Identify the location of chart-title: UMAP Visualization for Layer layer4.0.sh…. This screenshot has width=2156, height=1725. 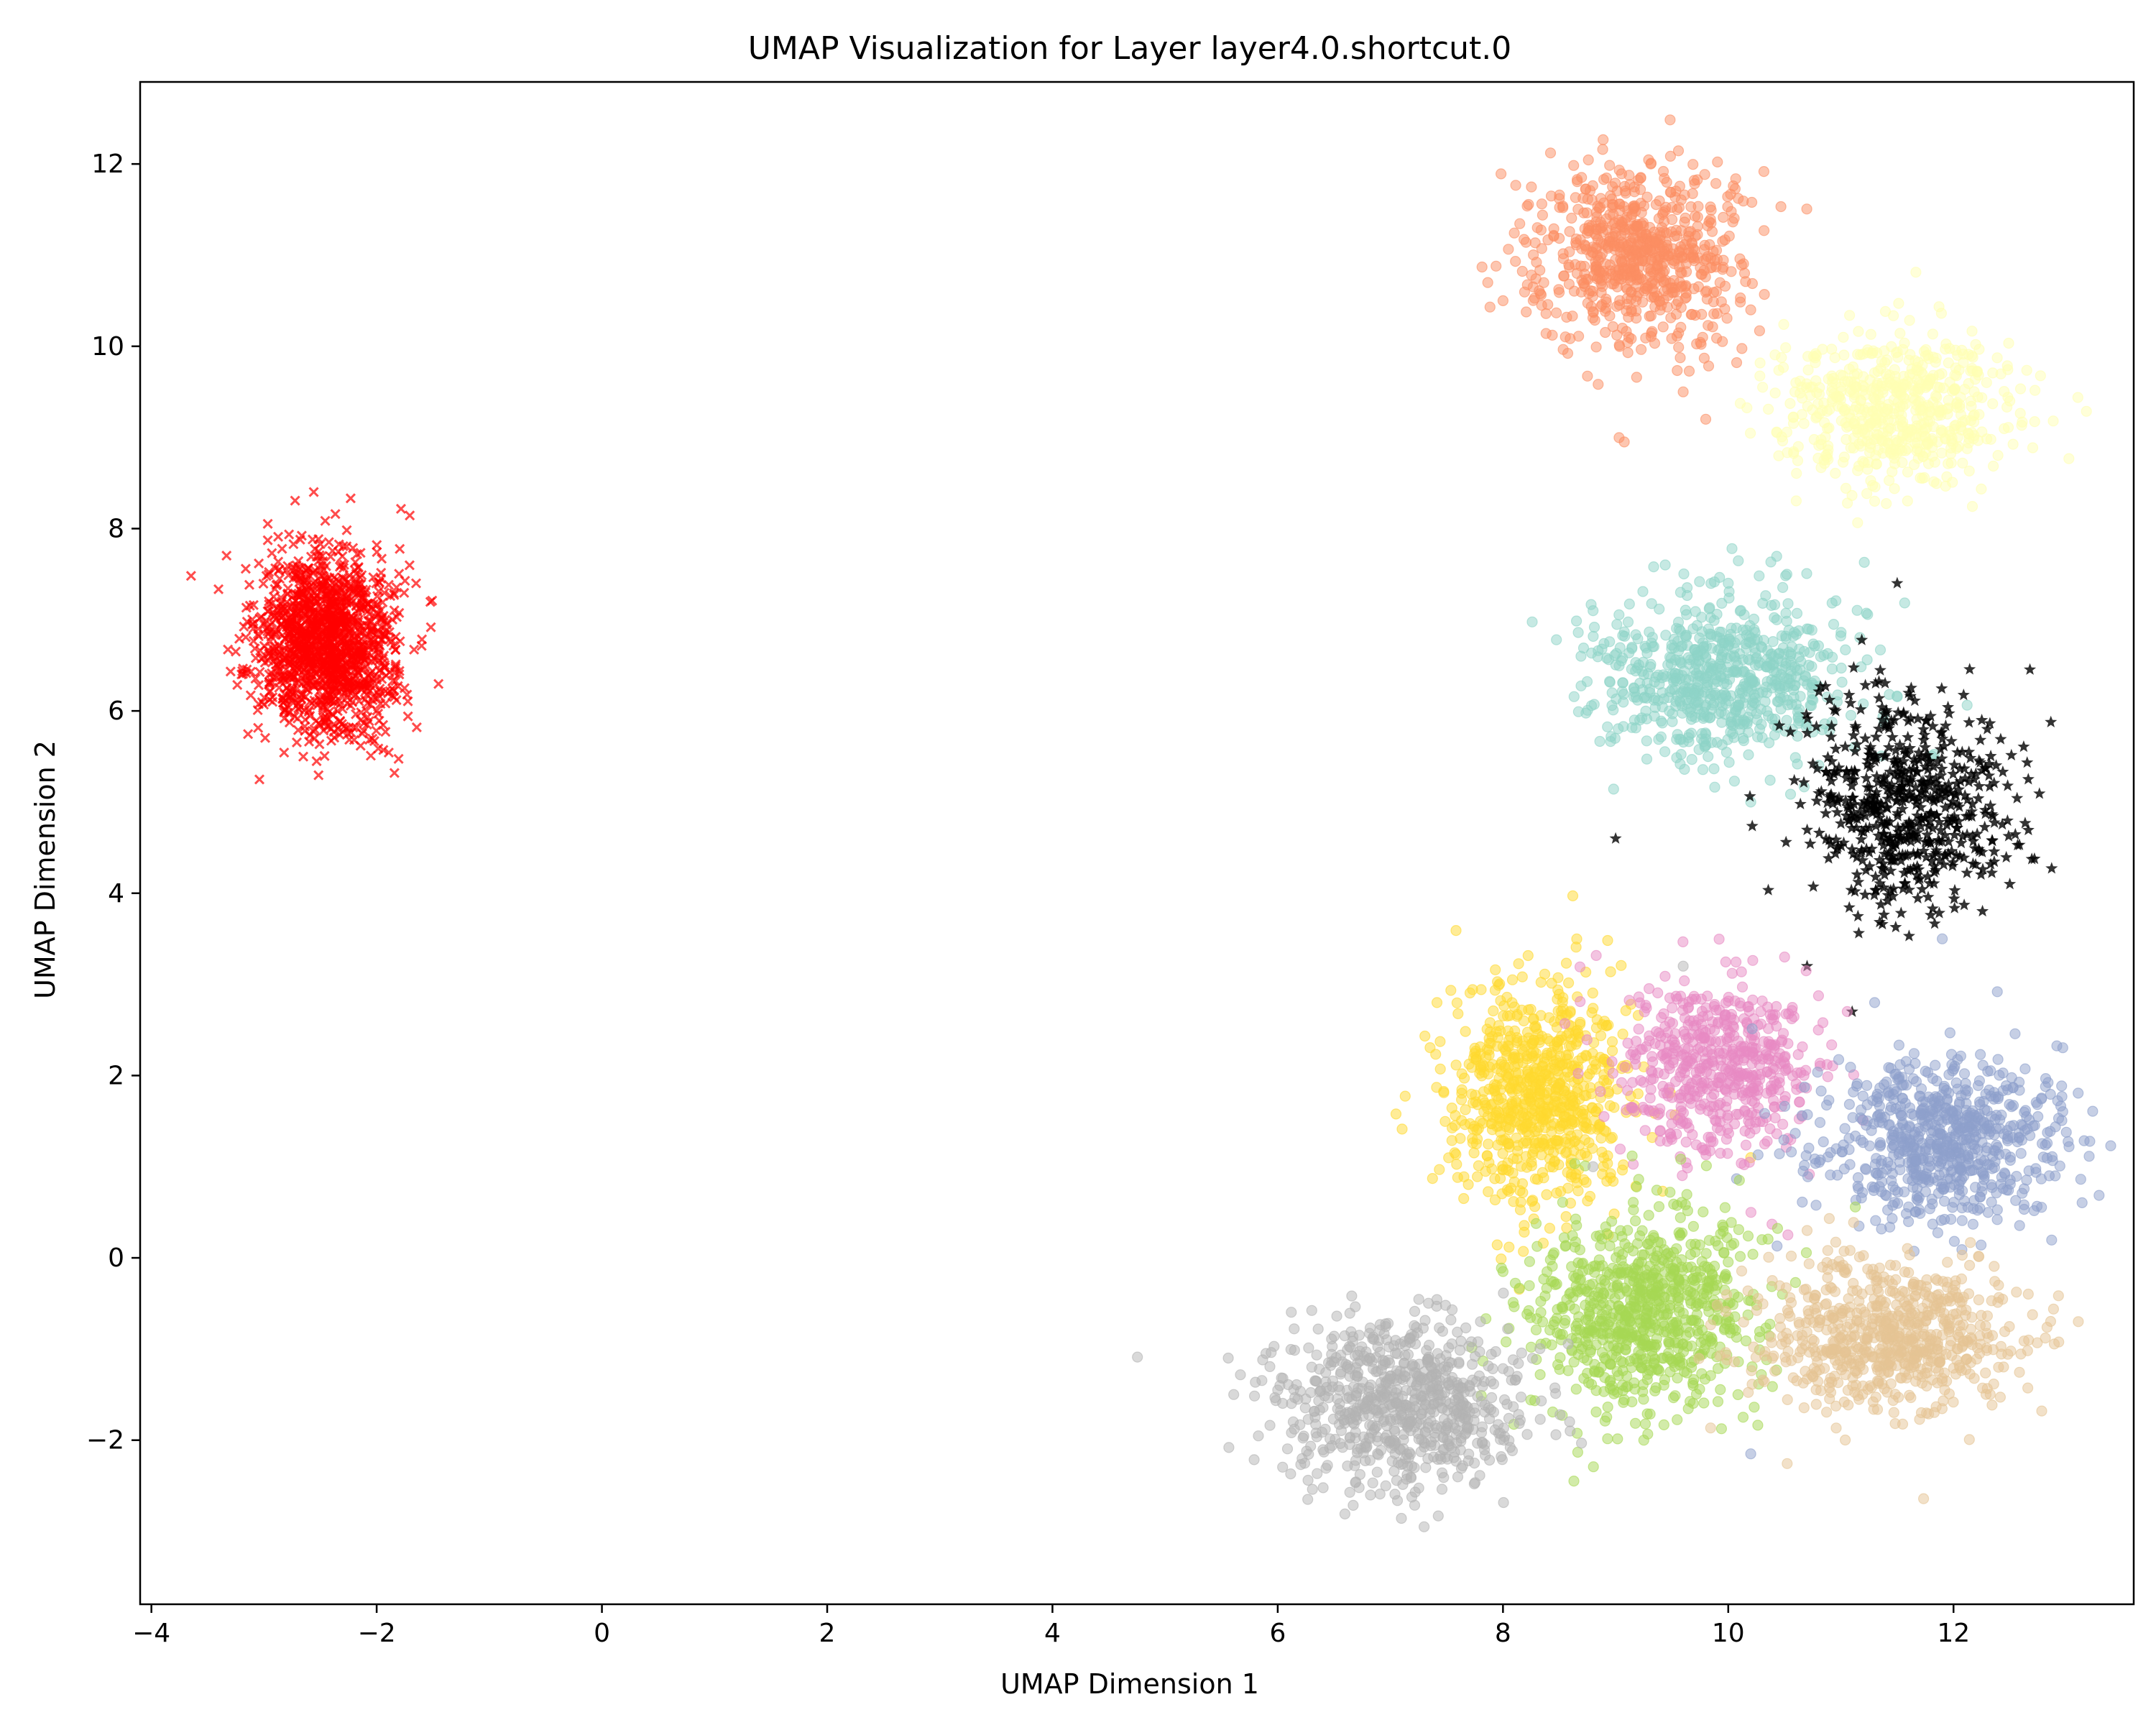
(1130, 48).